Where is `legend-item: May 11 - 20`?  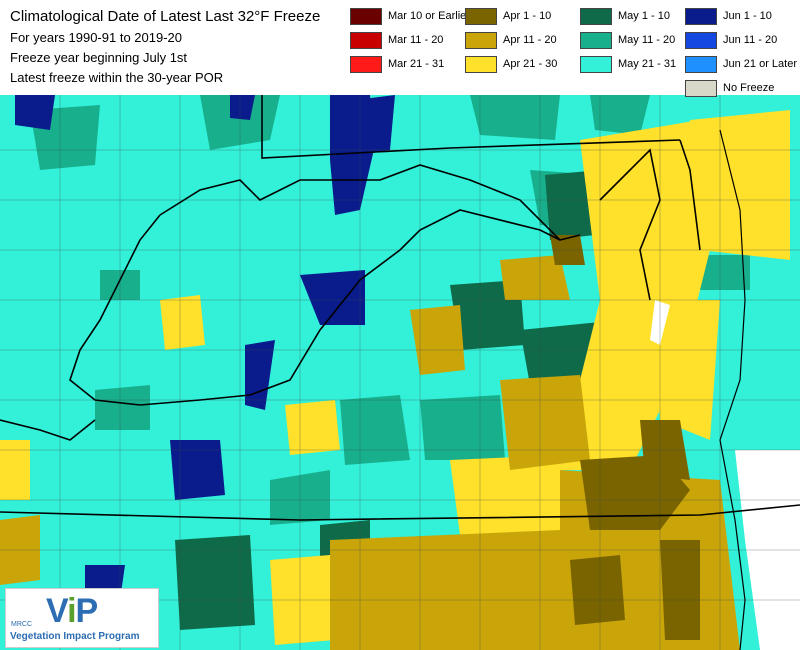
legend-item: May 11 - 20 is located at coordinates (627, 40).